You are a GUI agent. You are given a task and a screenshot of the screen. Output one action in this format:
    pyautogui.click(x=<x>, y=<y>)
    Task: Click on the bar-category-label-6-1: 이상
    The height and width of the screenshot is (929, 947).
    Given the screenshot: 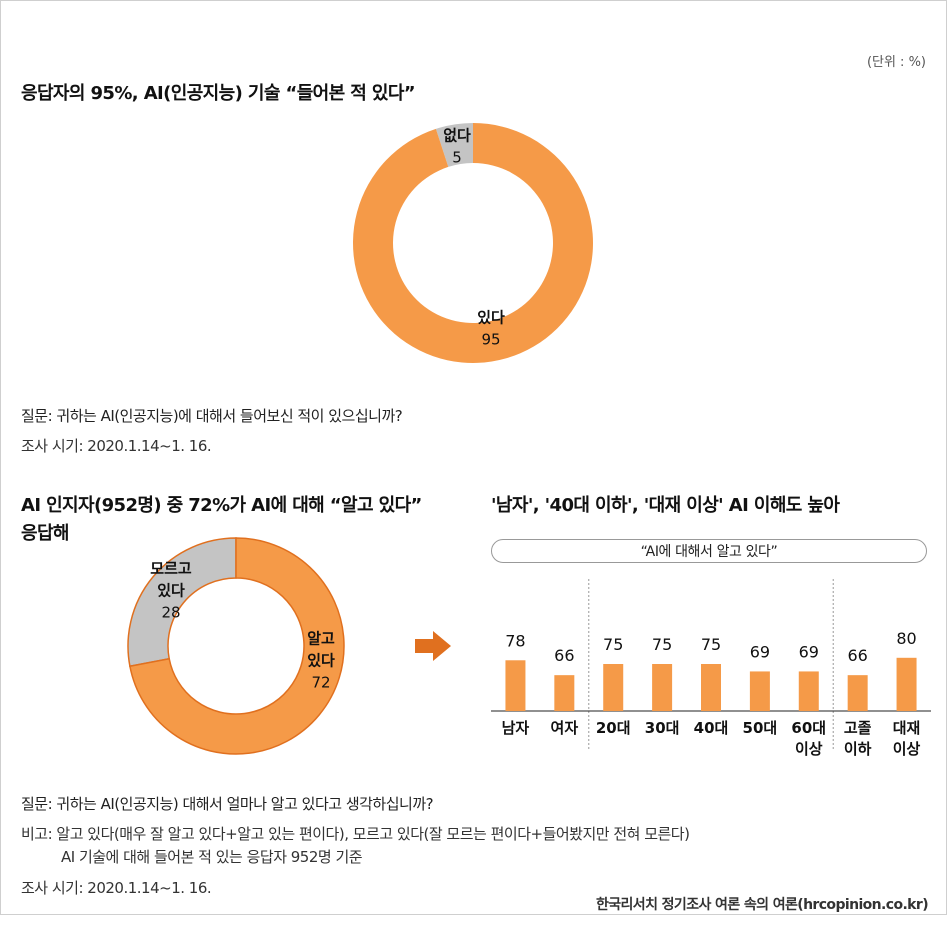 What is the action you would take?
    pyautogui.click(x=809, y=749)
    